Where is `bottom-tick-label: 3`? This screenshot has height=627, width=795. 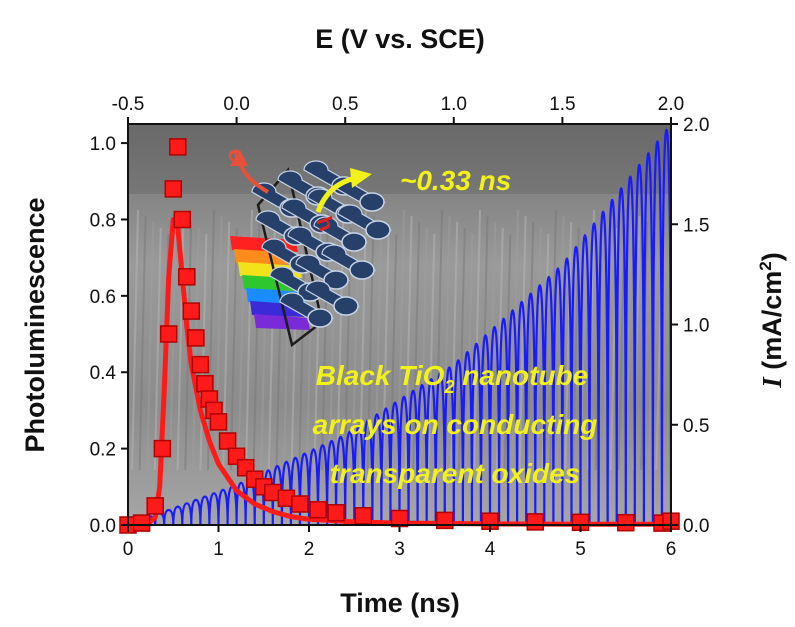 bottom-tick-label: 3 is located at coordinates (399, 549).